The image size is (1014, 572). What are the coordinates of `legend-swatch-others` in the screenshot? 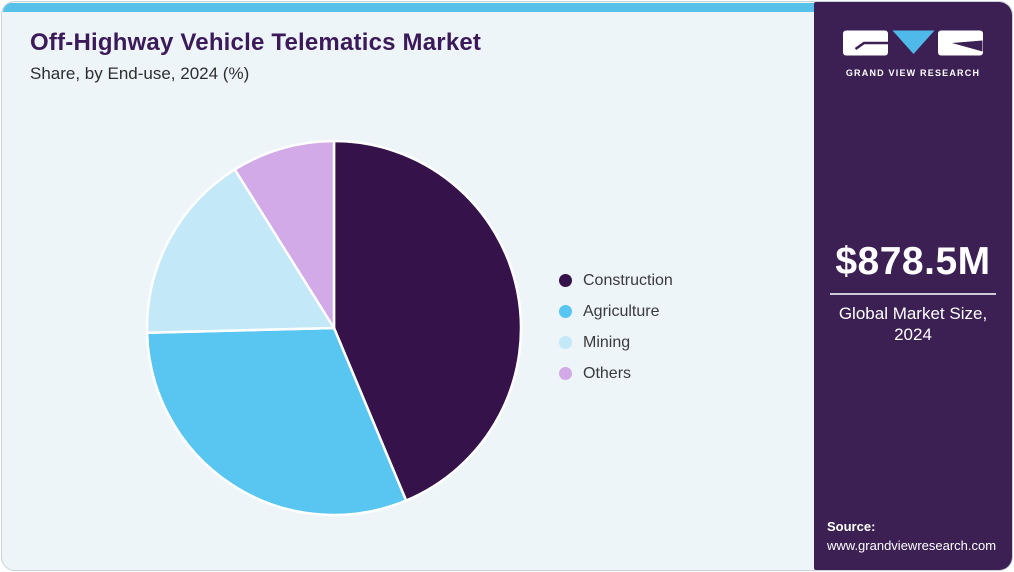 It's located at (565, 373).